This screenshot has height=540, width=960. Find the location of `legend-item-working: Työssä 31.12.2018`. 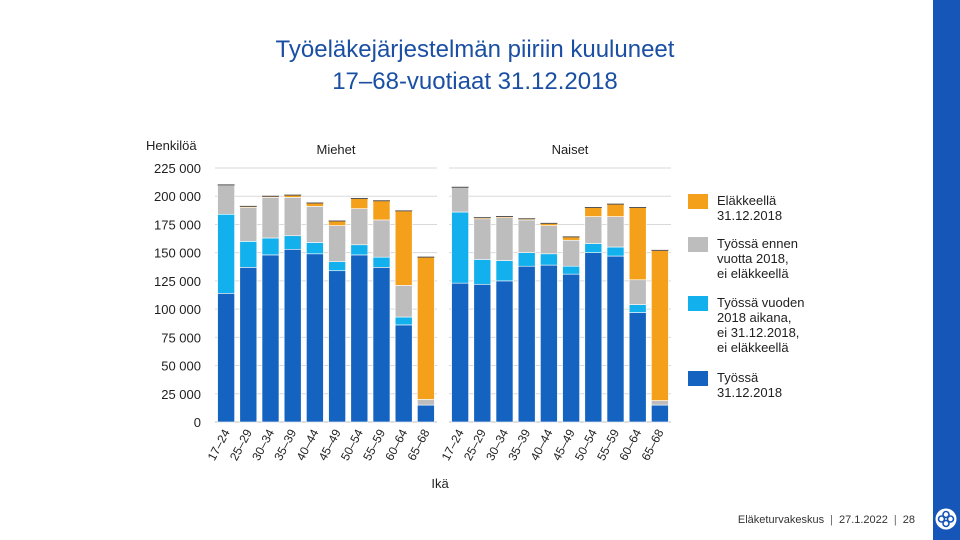

legend-item-working: Työssä 31.12.2018 is located at coordinates (735, 385).